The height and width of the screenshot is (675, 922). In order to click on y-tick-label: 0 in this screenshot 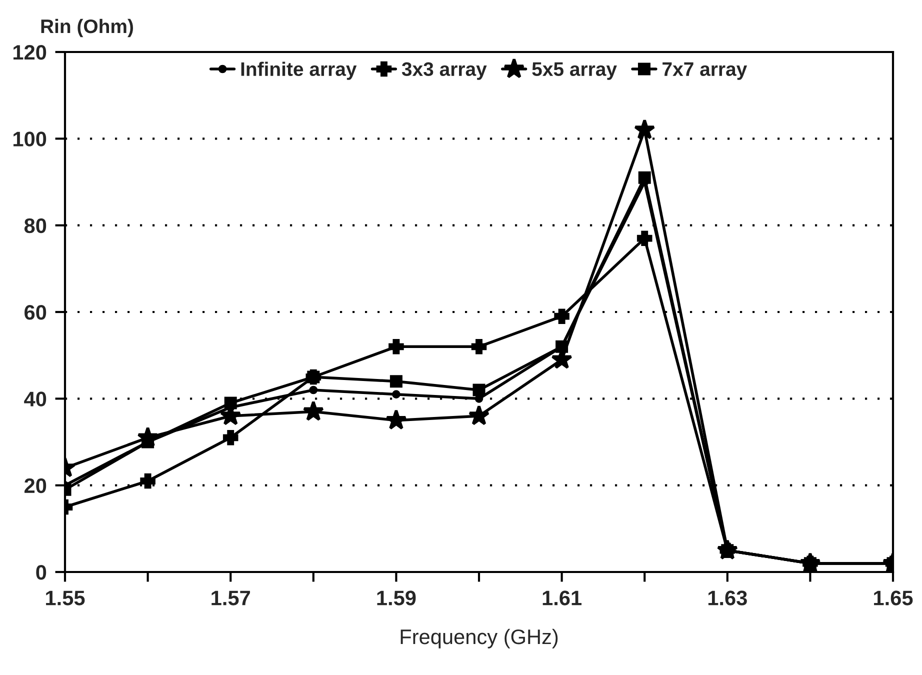, I will do `click(41, 572)`.